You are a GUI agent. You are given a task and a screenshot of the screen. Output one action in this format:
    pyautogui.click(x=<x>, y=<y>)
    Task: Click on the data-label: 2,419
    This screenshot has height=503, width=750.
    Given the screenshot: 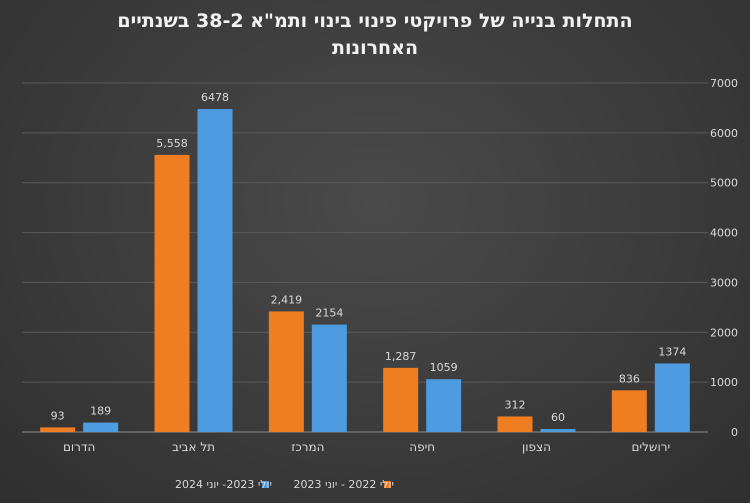 What is the action you would take?
    pyautogui.click(x=287, y=299)
    